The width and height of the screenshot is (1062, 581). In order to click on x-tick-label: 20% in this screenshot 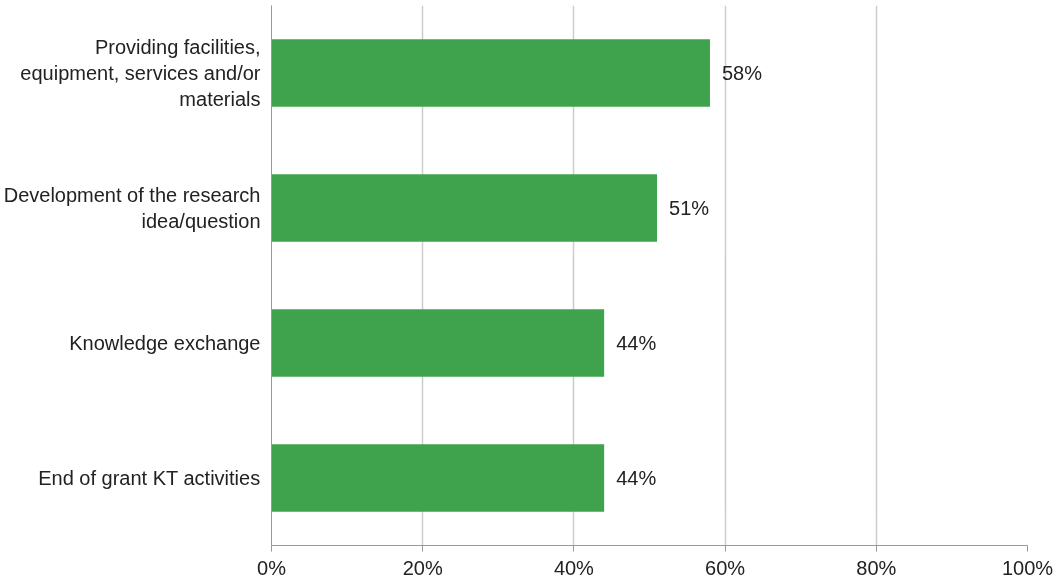, I will do `click(422, 567)`.